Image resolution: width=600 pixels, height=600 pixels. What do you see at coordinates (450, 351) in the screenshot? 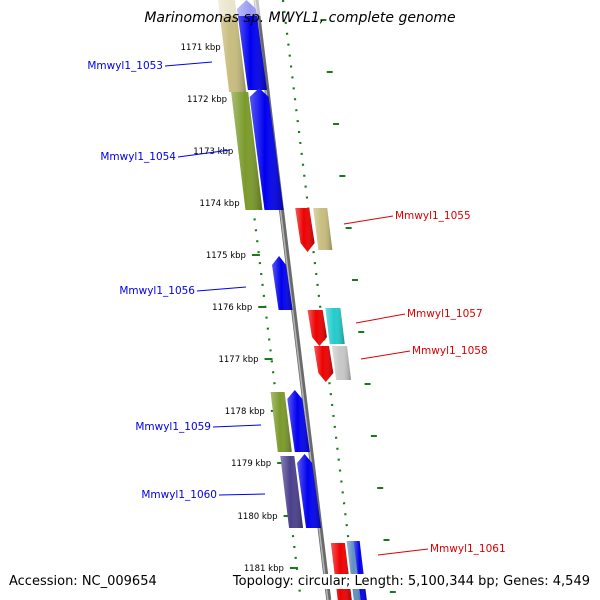
I see `gene-label: Mmwyl1_1058` at bounding box center [450, 351].